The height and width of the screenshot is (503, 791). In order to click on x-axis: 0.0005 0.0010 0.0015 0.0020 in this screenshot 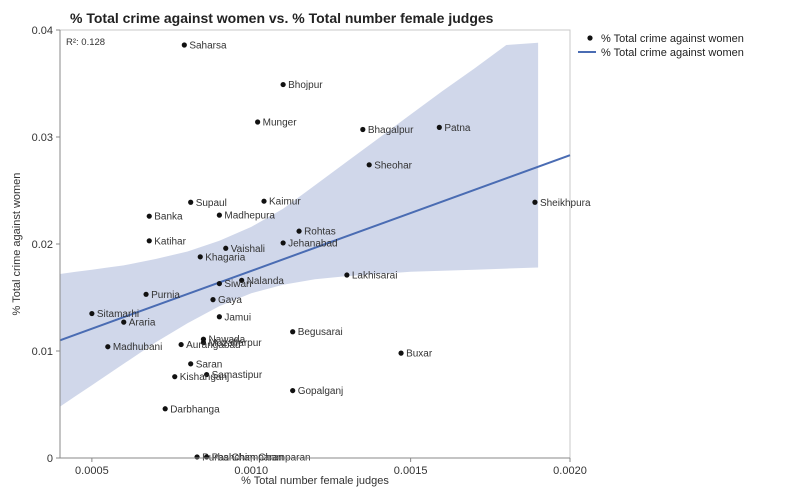, I will do `click(323, 467)`.